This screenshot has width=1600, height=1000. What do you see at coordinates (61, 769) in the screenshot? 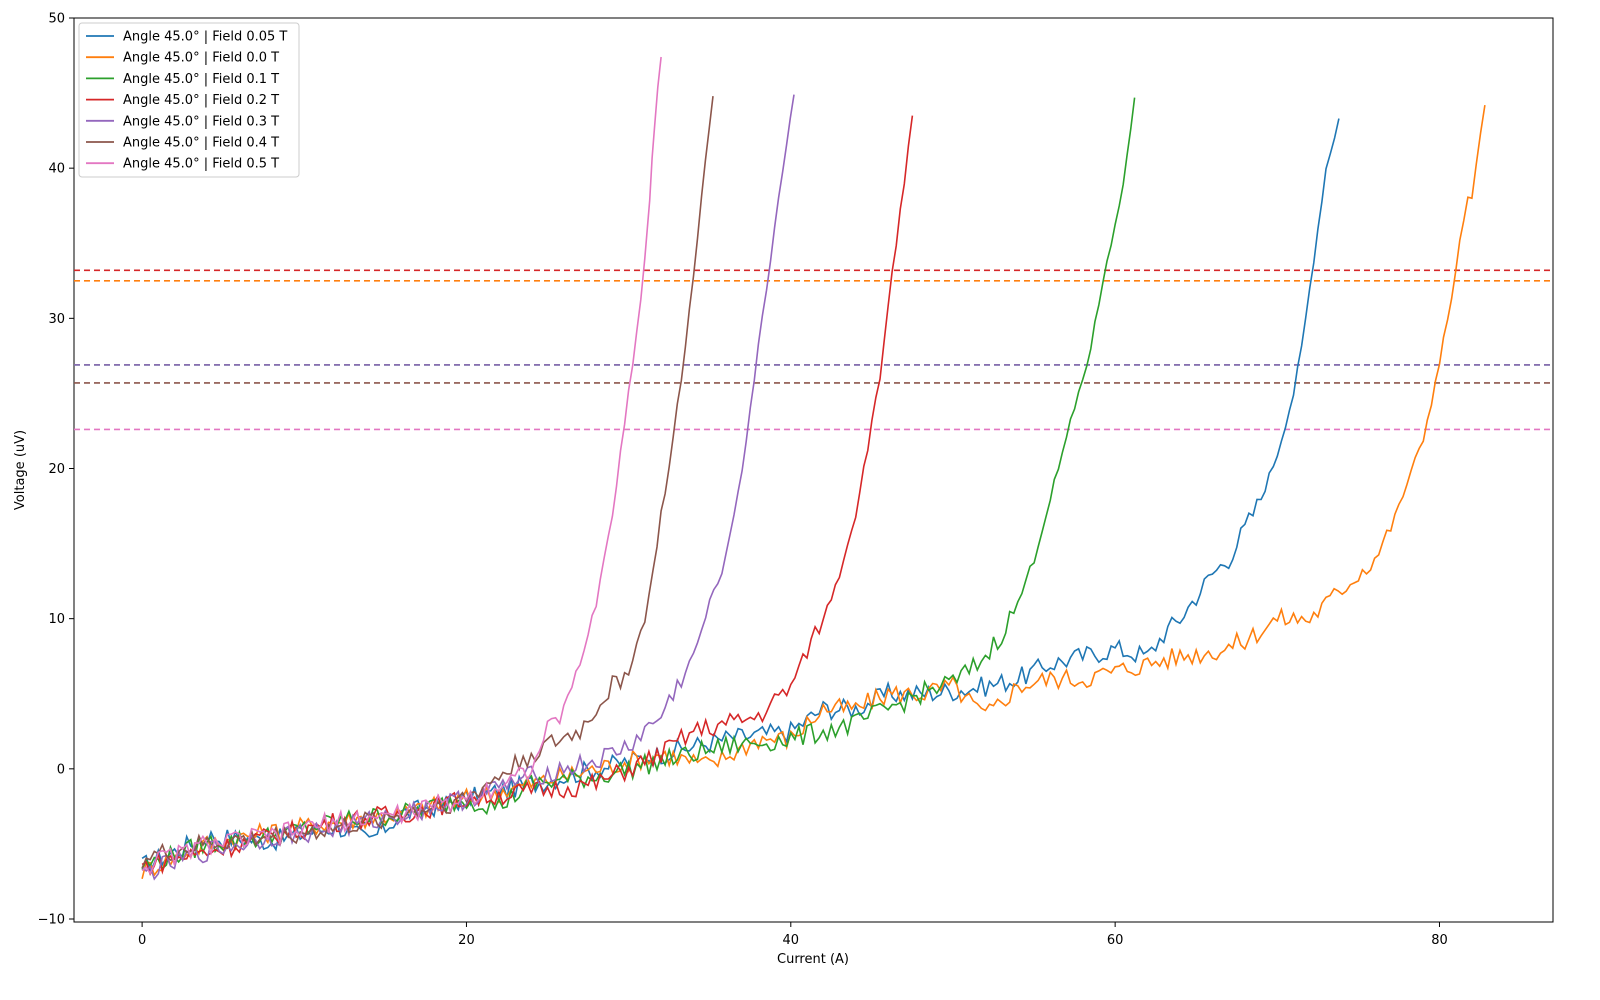
I see `y-tick-label: 0` at bounding box center [61, 769].